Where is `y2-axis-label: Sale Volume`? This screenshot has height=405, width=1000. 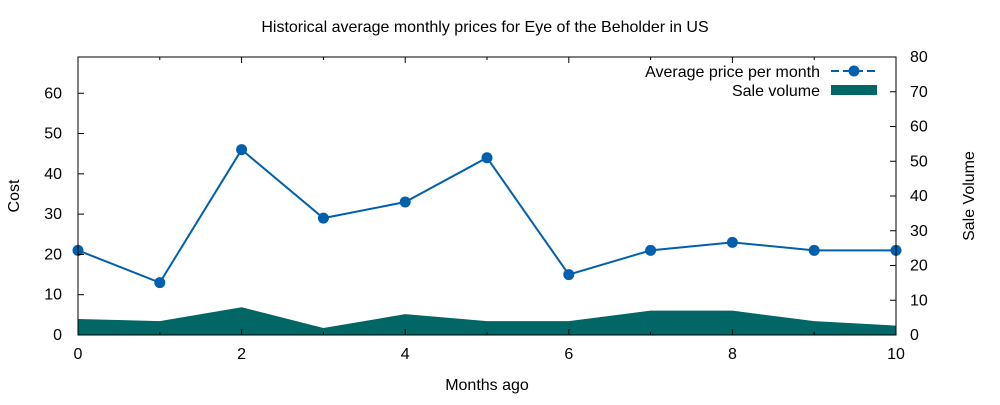 y2-axis-label: Sale Volume is located at coordinates (969, 196).